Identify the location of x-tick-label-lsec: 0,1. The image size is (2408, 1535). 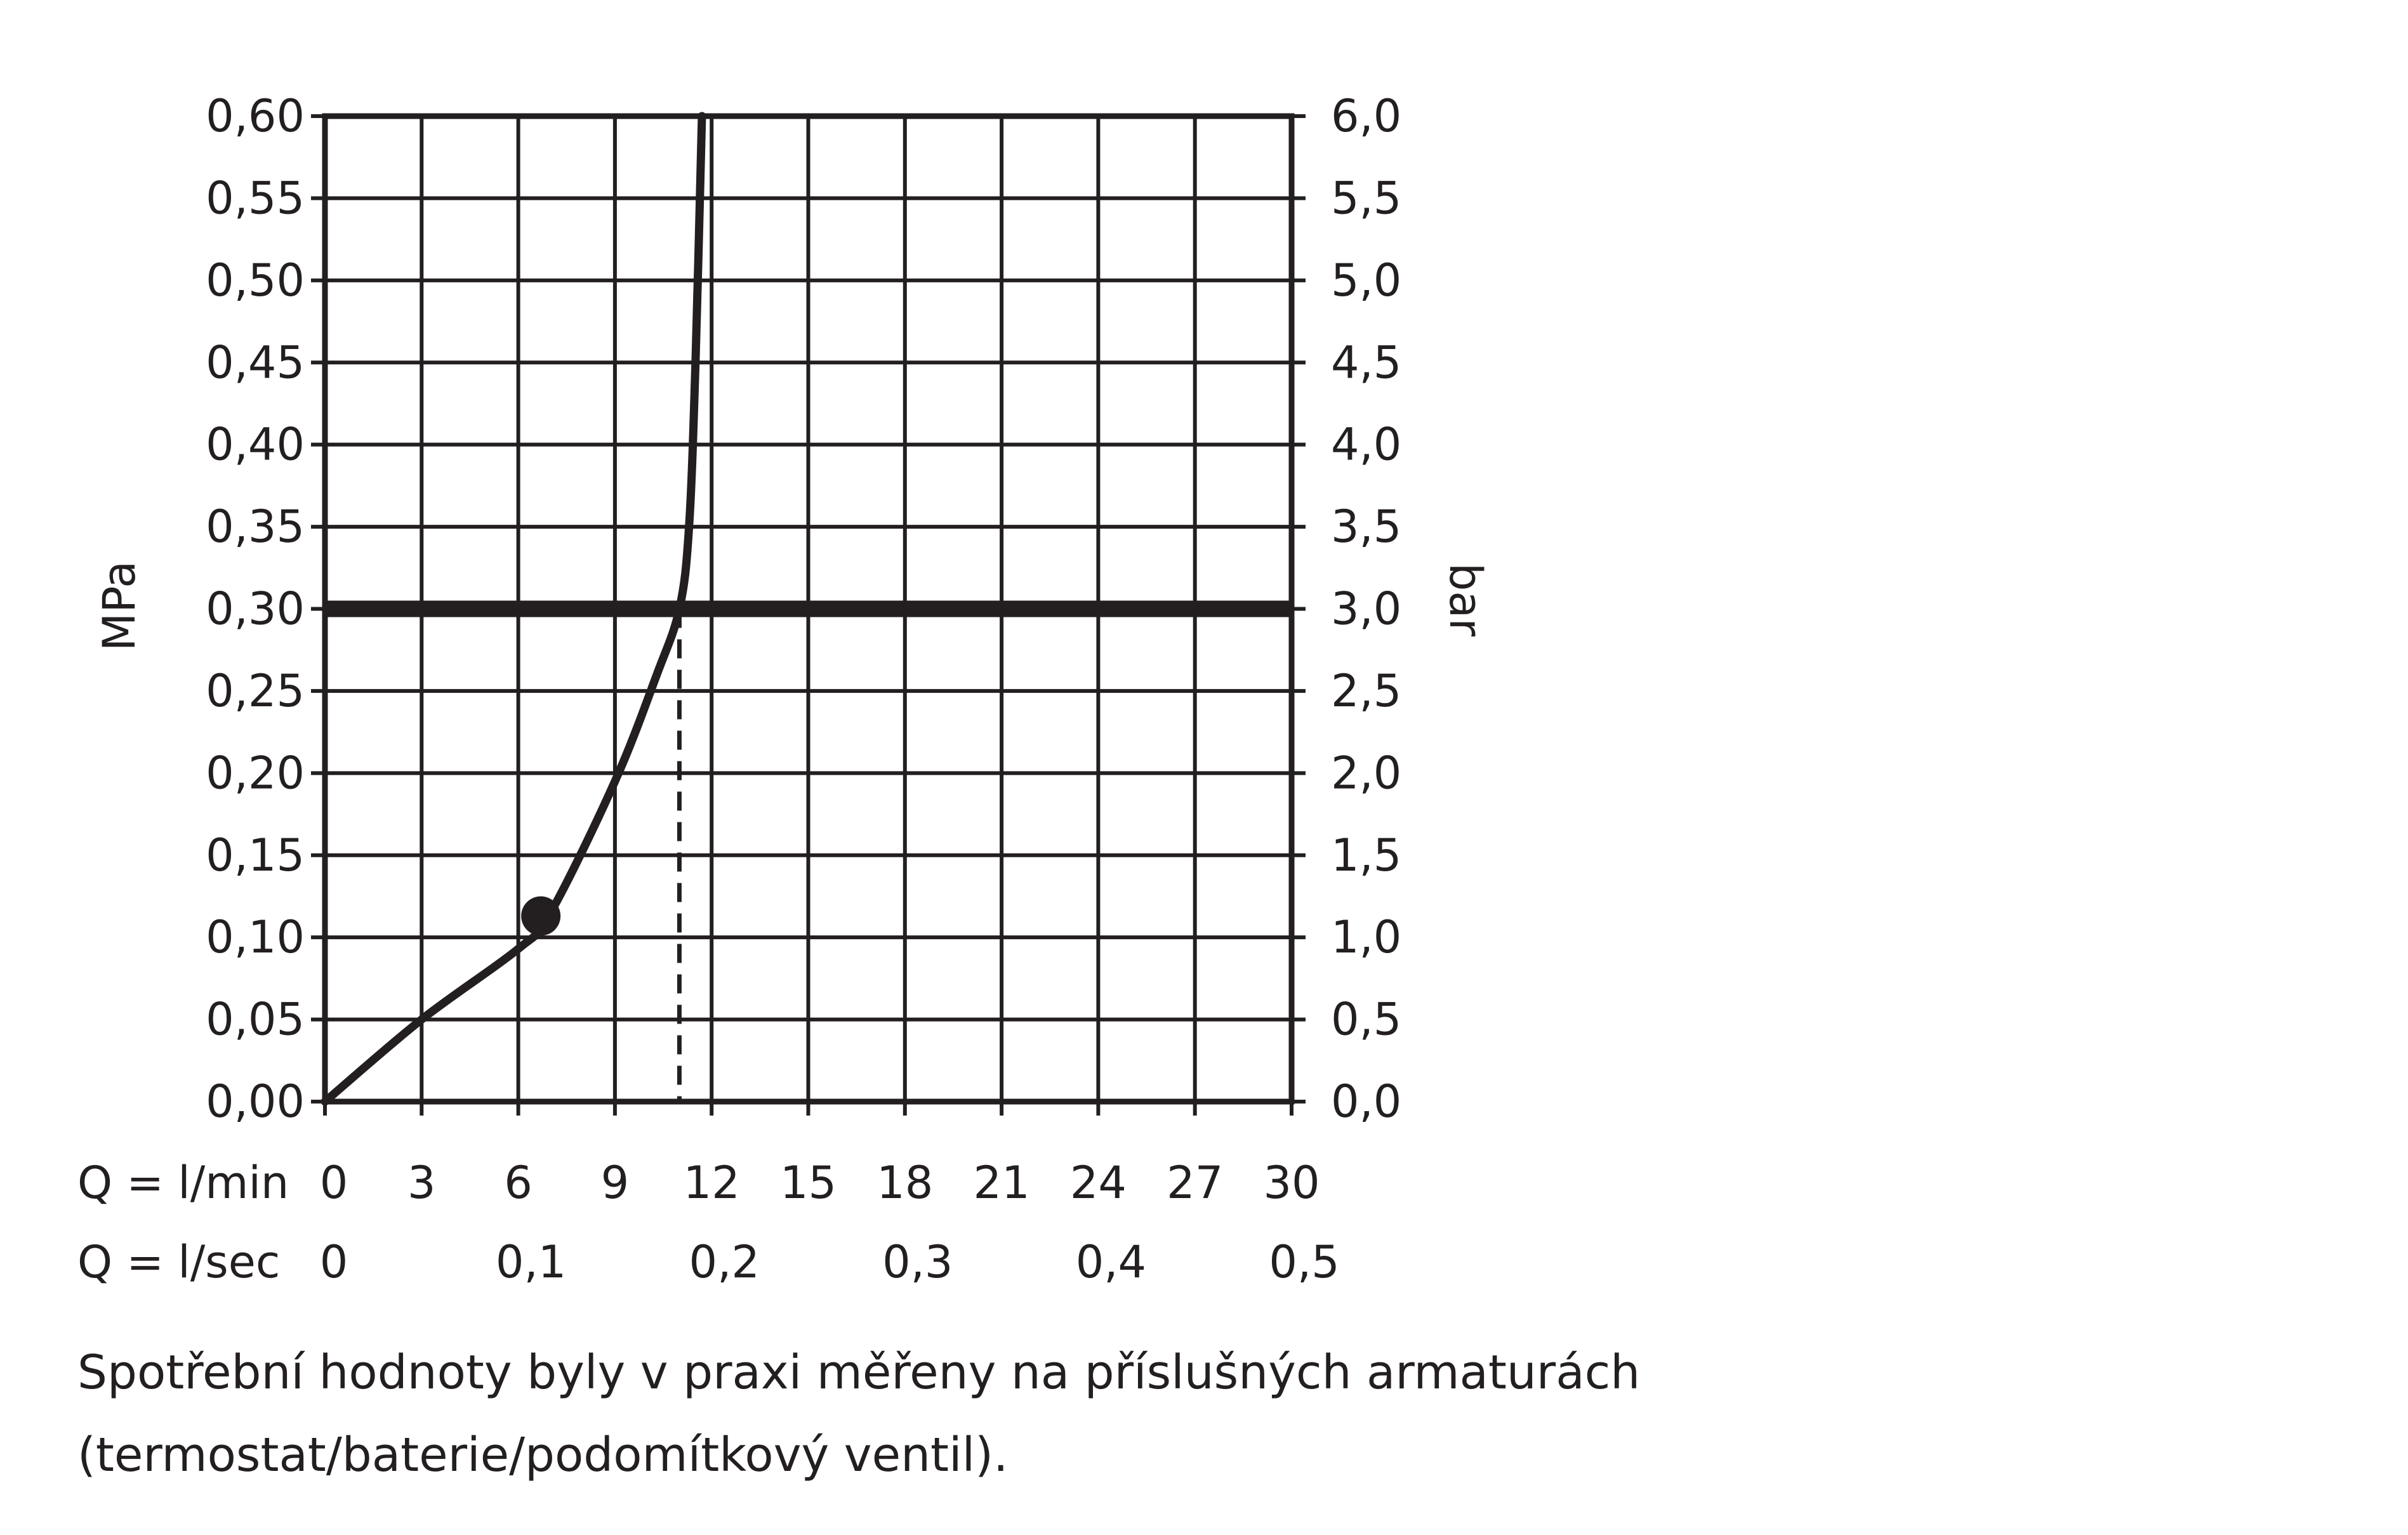
(531, 1262).